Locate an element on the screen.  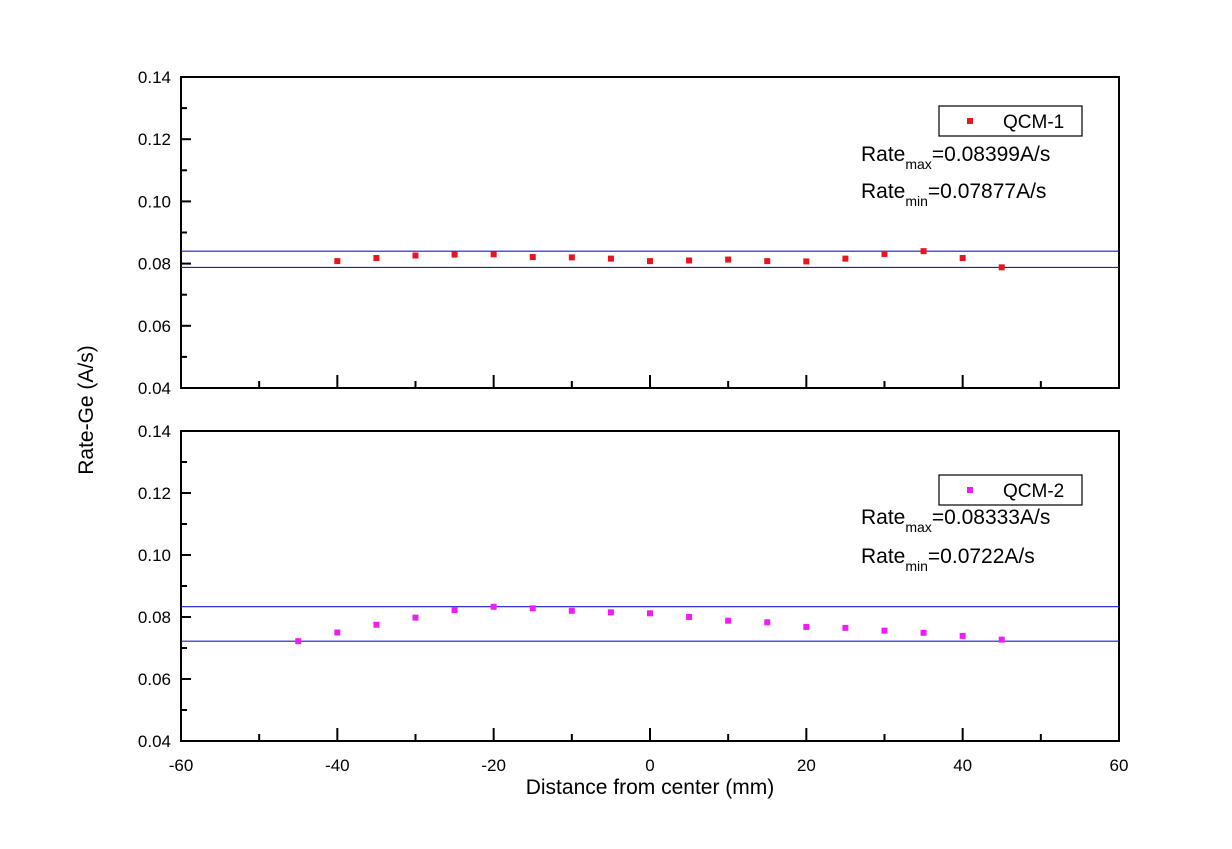
rate-min-annotation: Ratemin=0.07877A/s is located at coordinates (953, 194).